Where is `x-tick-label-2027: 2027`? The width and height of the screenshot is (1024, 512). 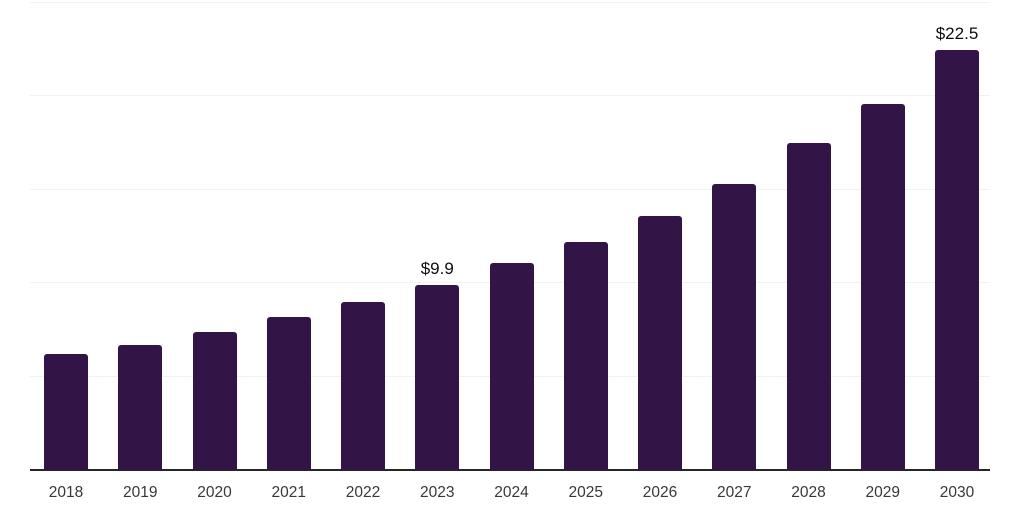
x-tick-label-2027: 2027 is located at coordinates (734, 492).